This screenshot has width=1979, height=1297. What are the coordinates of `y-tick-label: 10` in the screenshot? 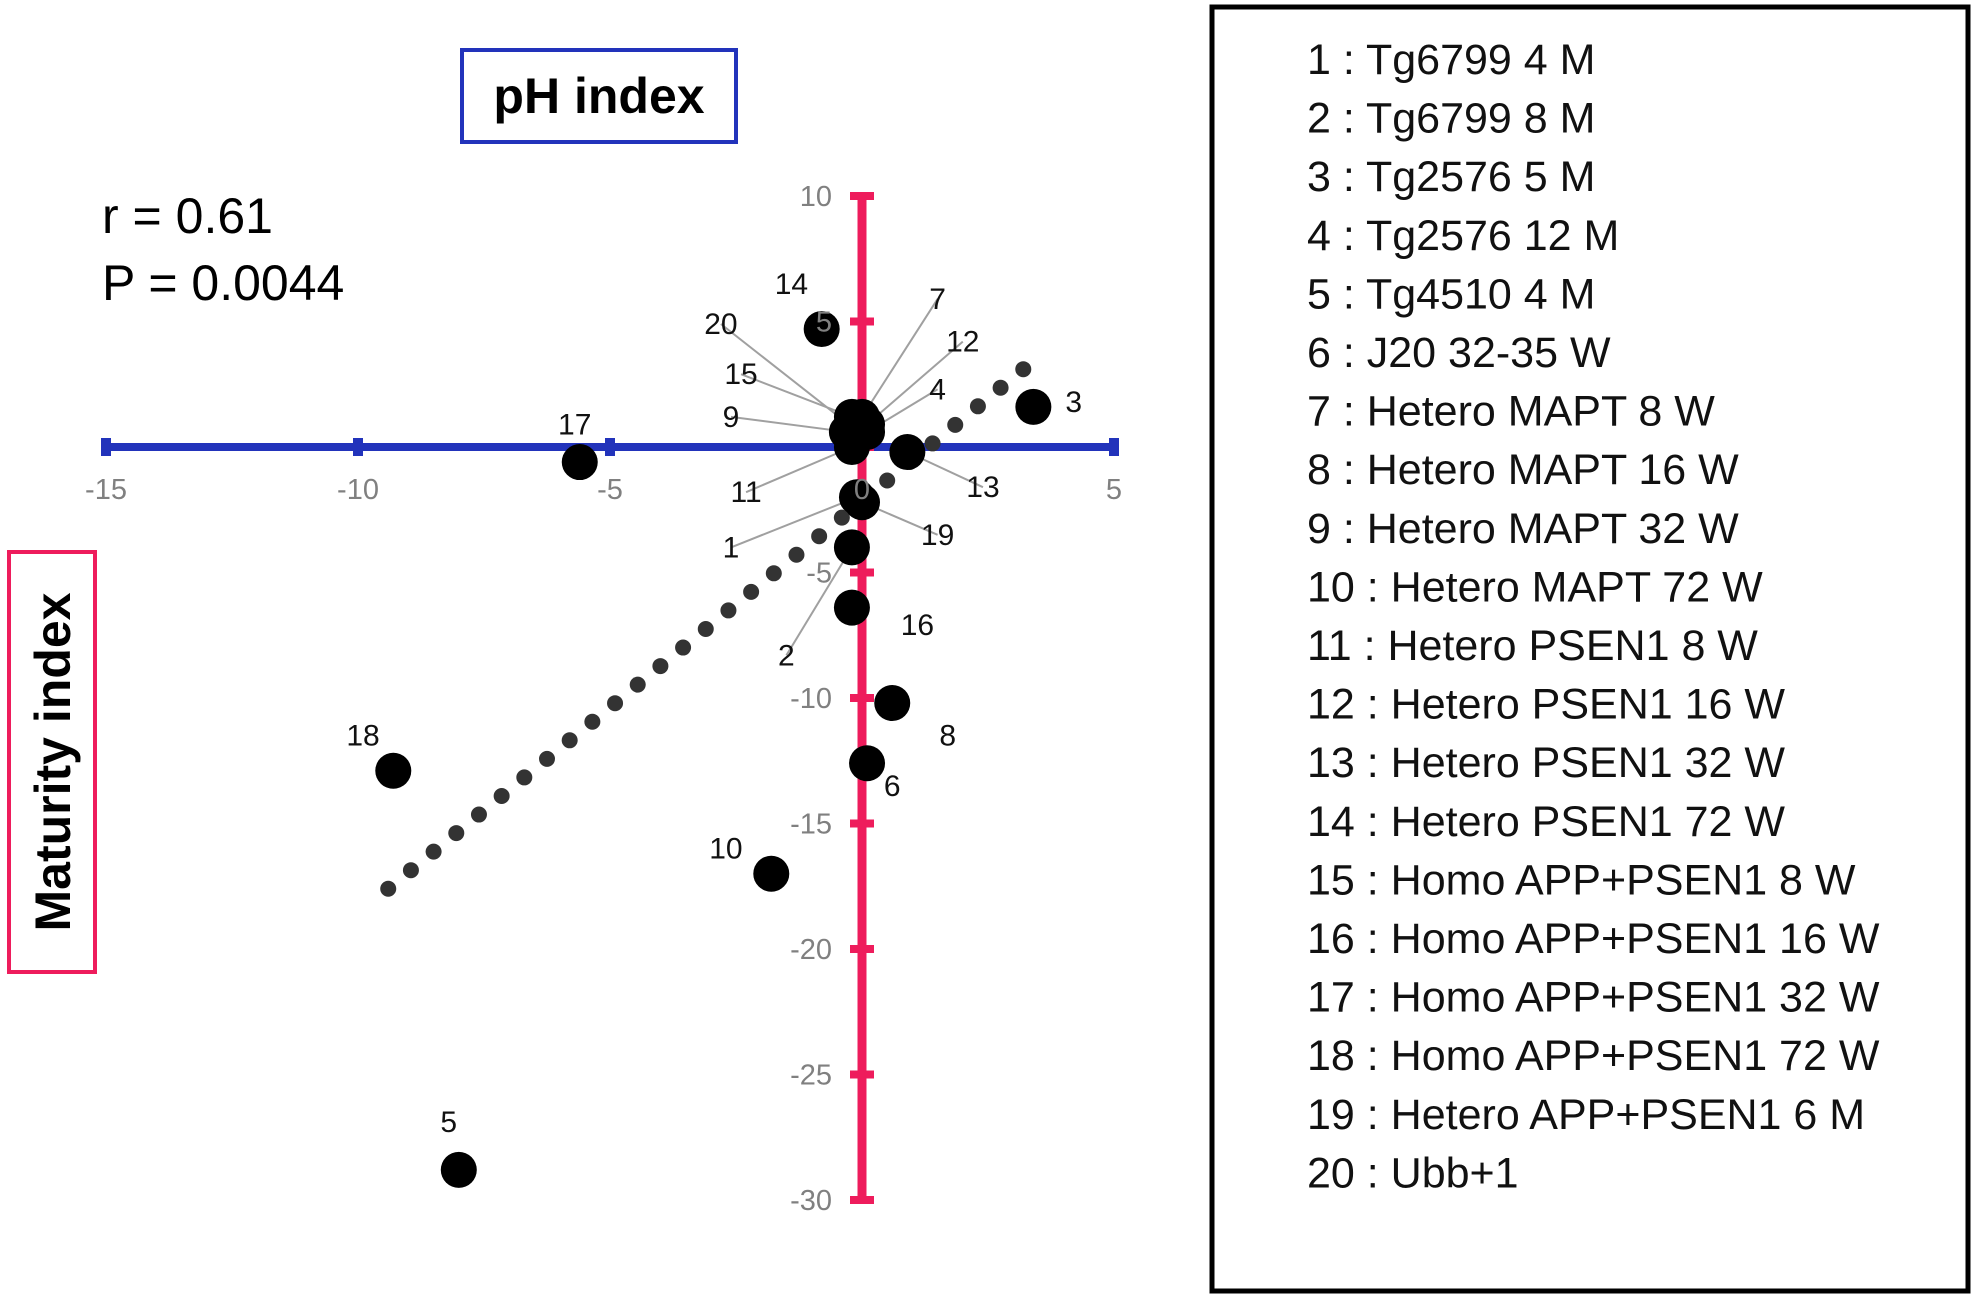 It's located at (816, 197).